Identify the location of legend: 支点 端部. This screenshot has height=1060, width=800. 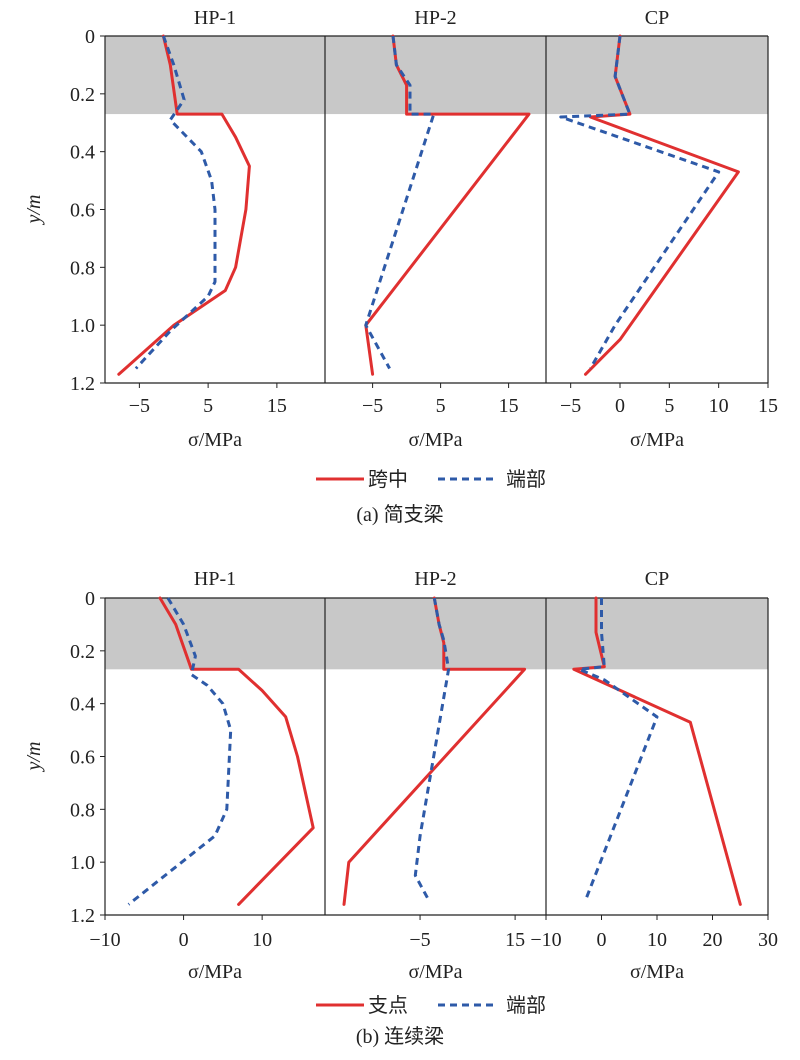
(431, 1005).